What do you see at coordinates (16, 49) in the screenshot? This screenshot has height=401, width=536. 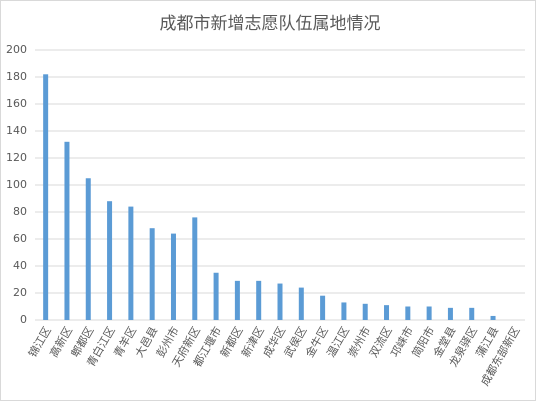 I see `y-tick-label: 200` at bounding box center [16, 49].